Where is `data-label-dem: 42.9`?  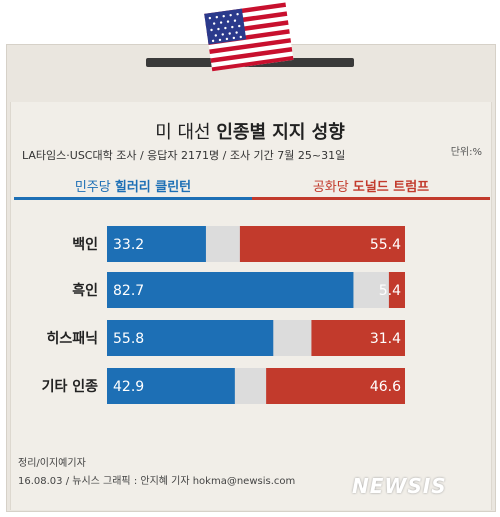
data-label-dem: 42.9 is located at coordinates (128, 387).